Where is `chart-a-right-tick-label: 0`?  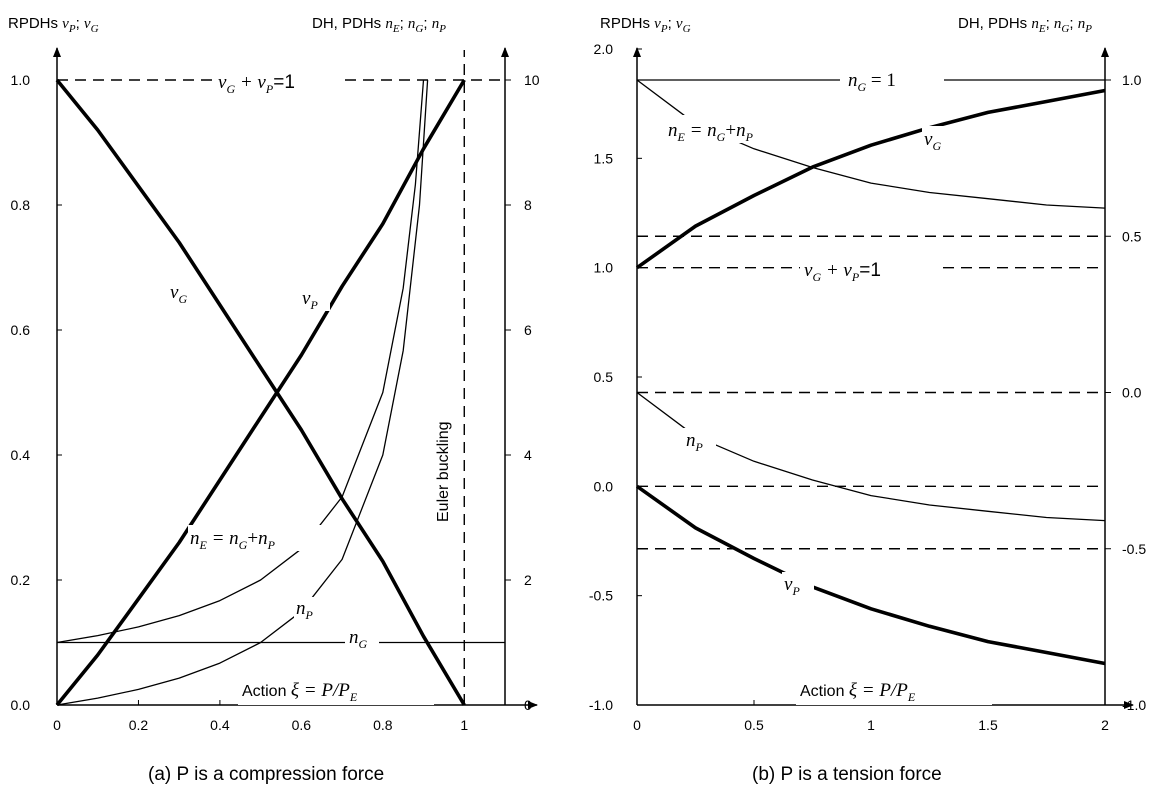 chart-a-right-tick-label: 0 is located at coordinates (528, 705).